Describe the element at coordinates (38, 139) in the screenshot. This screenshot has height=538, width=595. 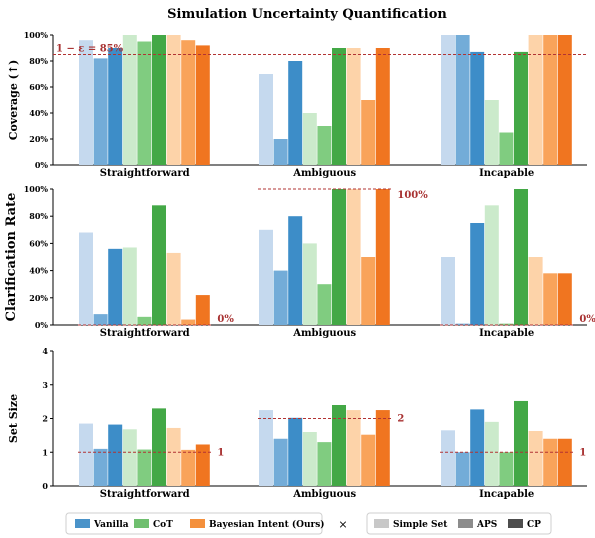
I see `y-tick-label: 20%` at that location.